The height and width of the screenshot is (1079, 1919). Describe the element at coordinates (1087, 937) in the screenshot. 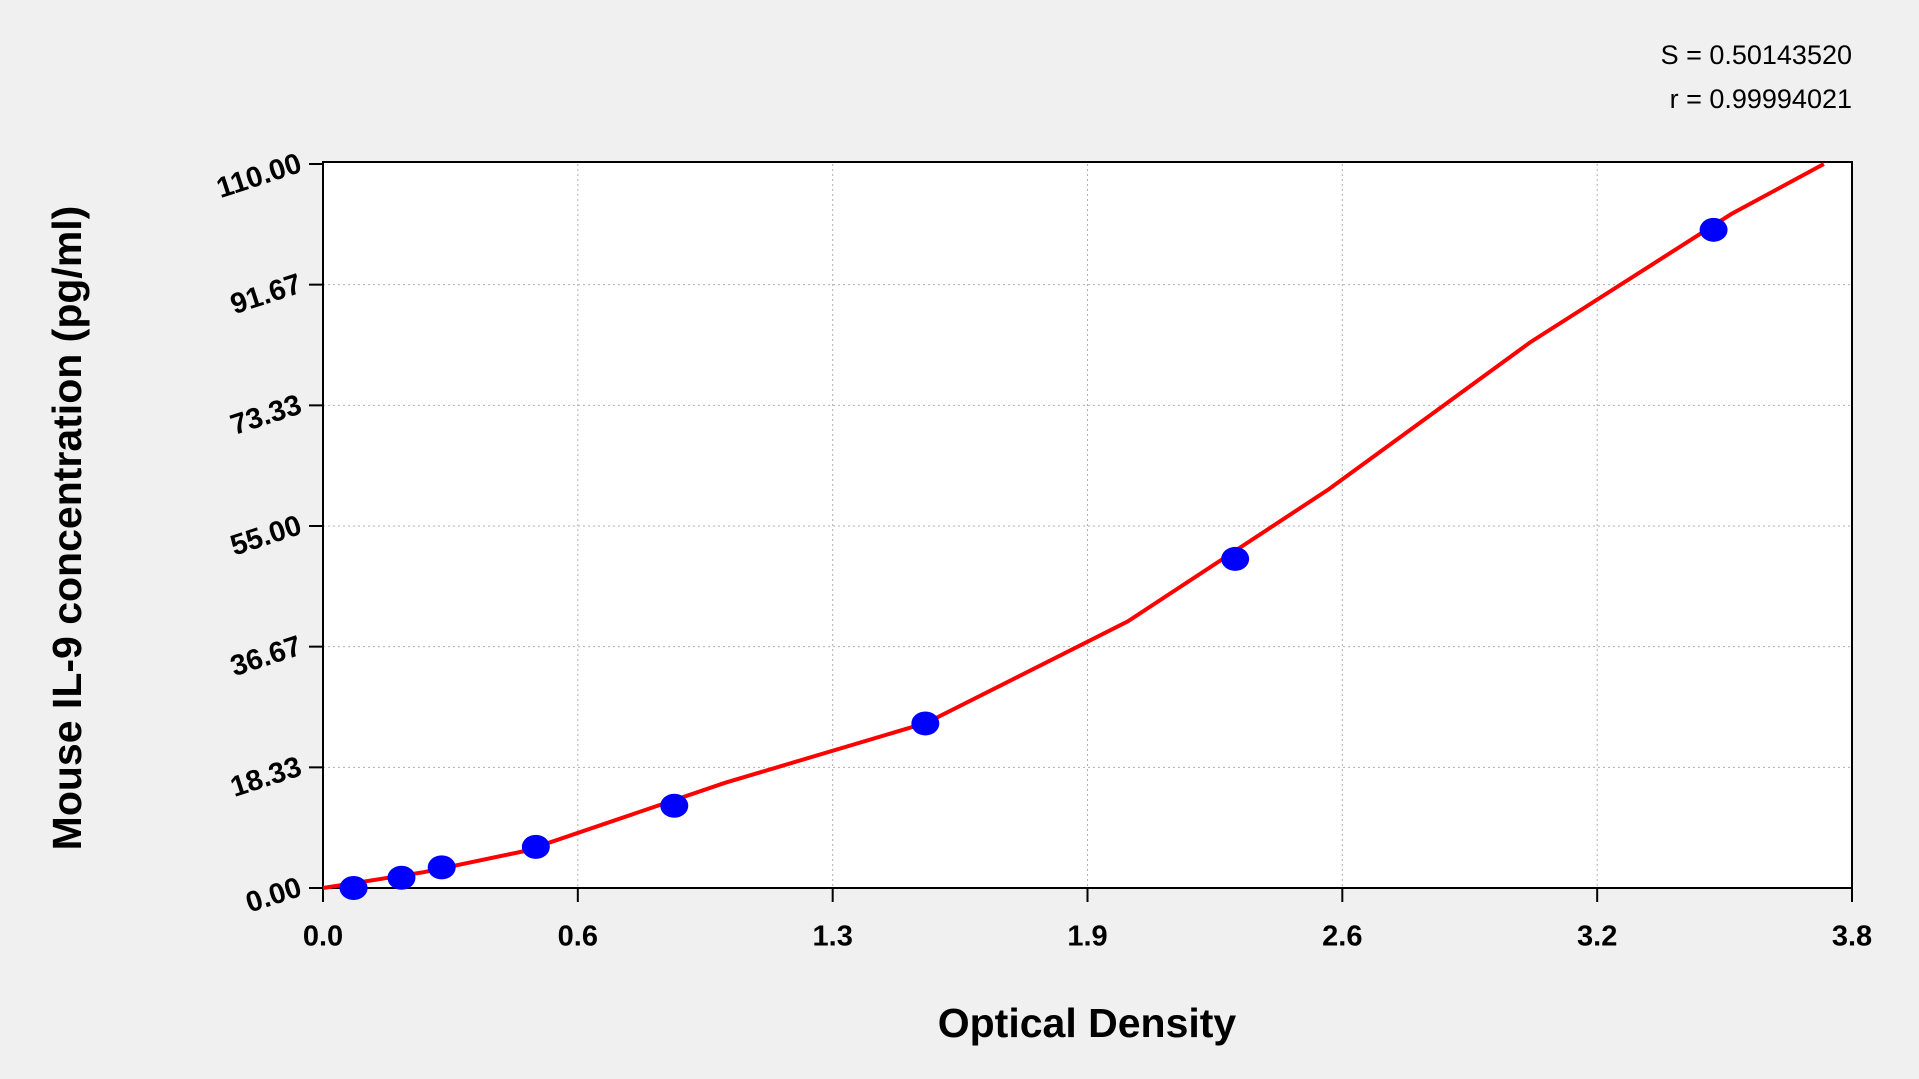

I see `x-tick-label: 1.9` at that location.